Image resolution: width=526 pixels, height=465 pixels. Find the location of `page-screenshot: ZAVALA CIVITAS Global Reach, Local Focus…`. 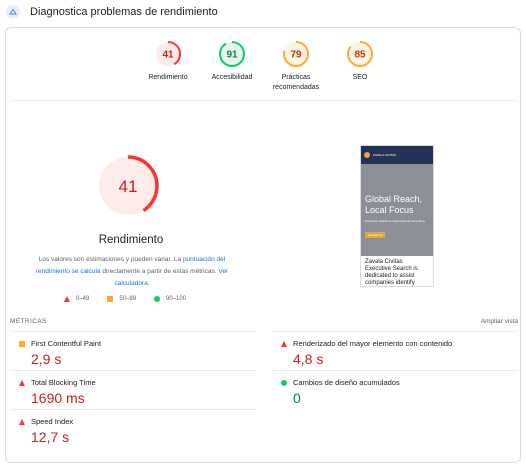

page-screenshot: ZAVALA CIVITAS Global Reach, Local Focus… is located at coordinates (397, 216).